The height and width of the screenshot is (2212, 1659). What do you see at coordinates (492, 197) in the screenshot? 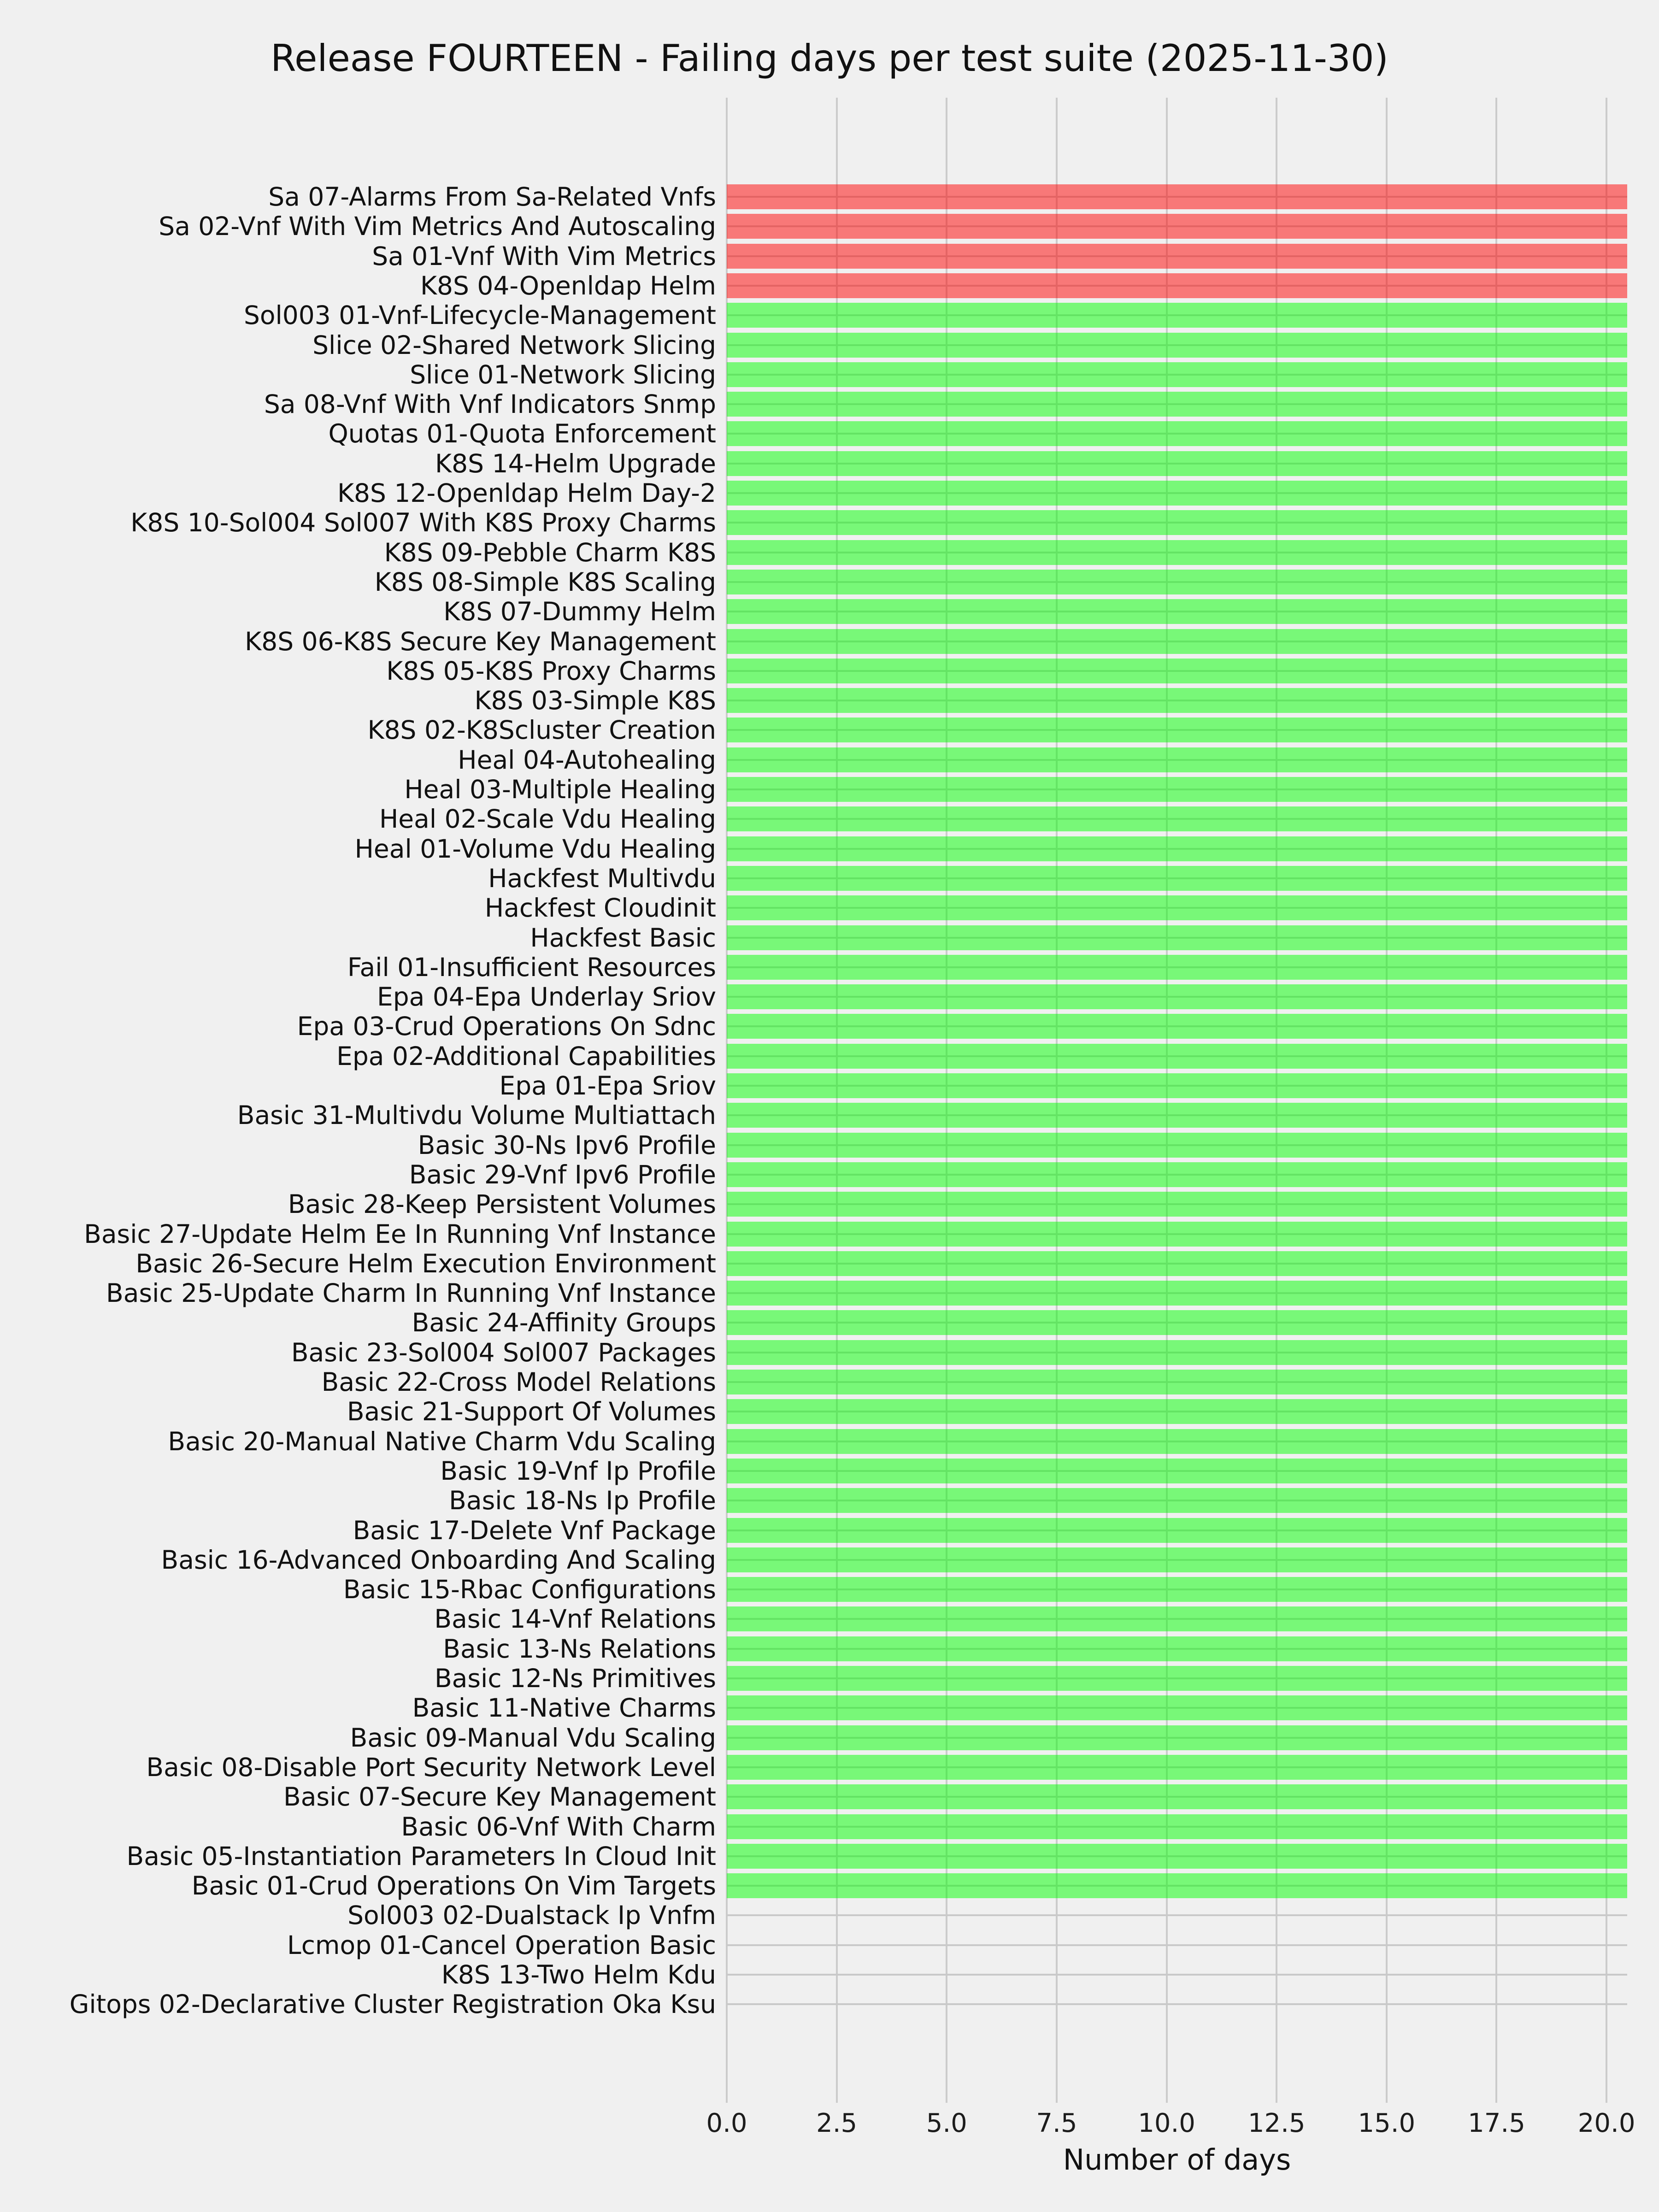
I see `y-tick-label: Sa 07-Alarms From Sa-Related Vnfs` at bounding box center [492, 197].